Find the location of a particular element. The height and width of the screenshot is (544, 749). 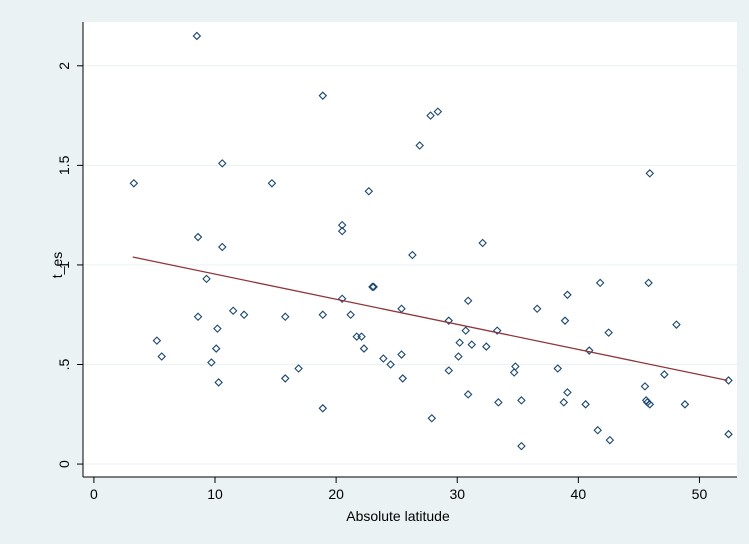

y-tick-label: 2 is located at coordinates (64, 66).